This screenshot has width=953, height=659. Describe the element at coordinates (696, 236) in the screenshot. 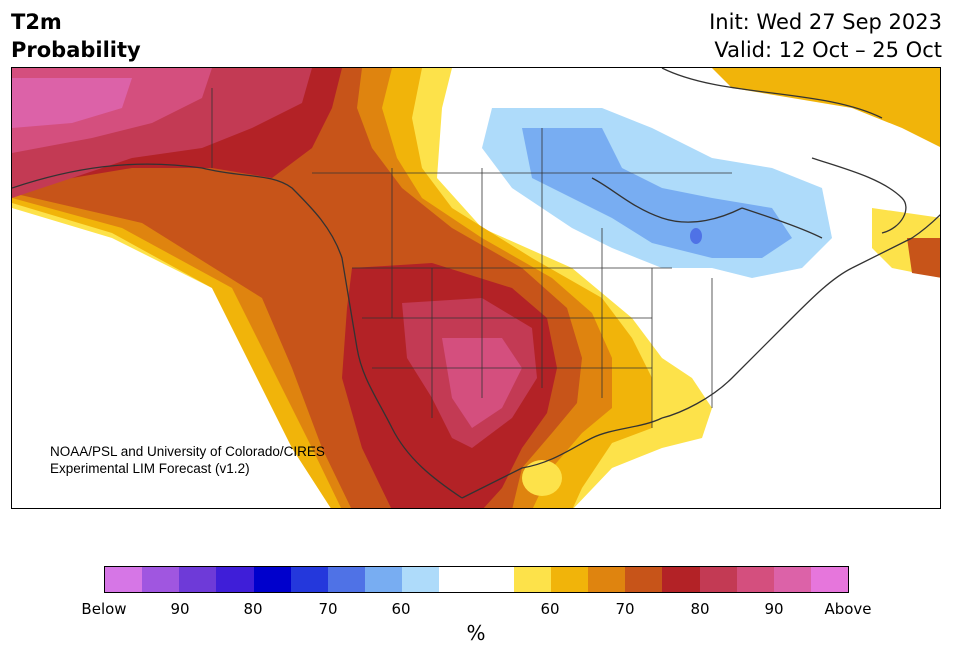

I see `cold-80-spot` at that location.